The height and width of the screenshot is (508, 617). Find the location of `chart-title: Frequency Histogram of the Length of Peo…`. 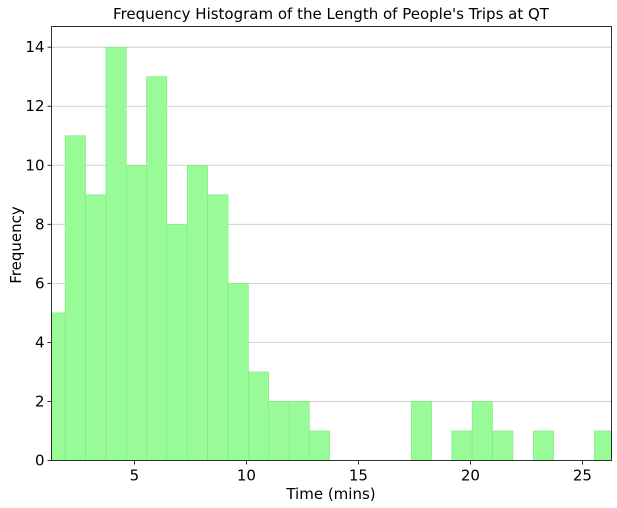

chart-title: Frequency Histogram of the Length of Peo… is located at coordinates (331, 14).